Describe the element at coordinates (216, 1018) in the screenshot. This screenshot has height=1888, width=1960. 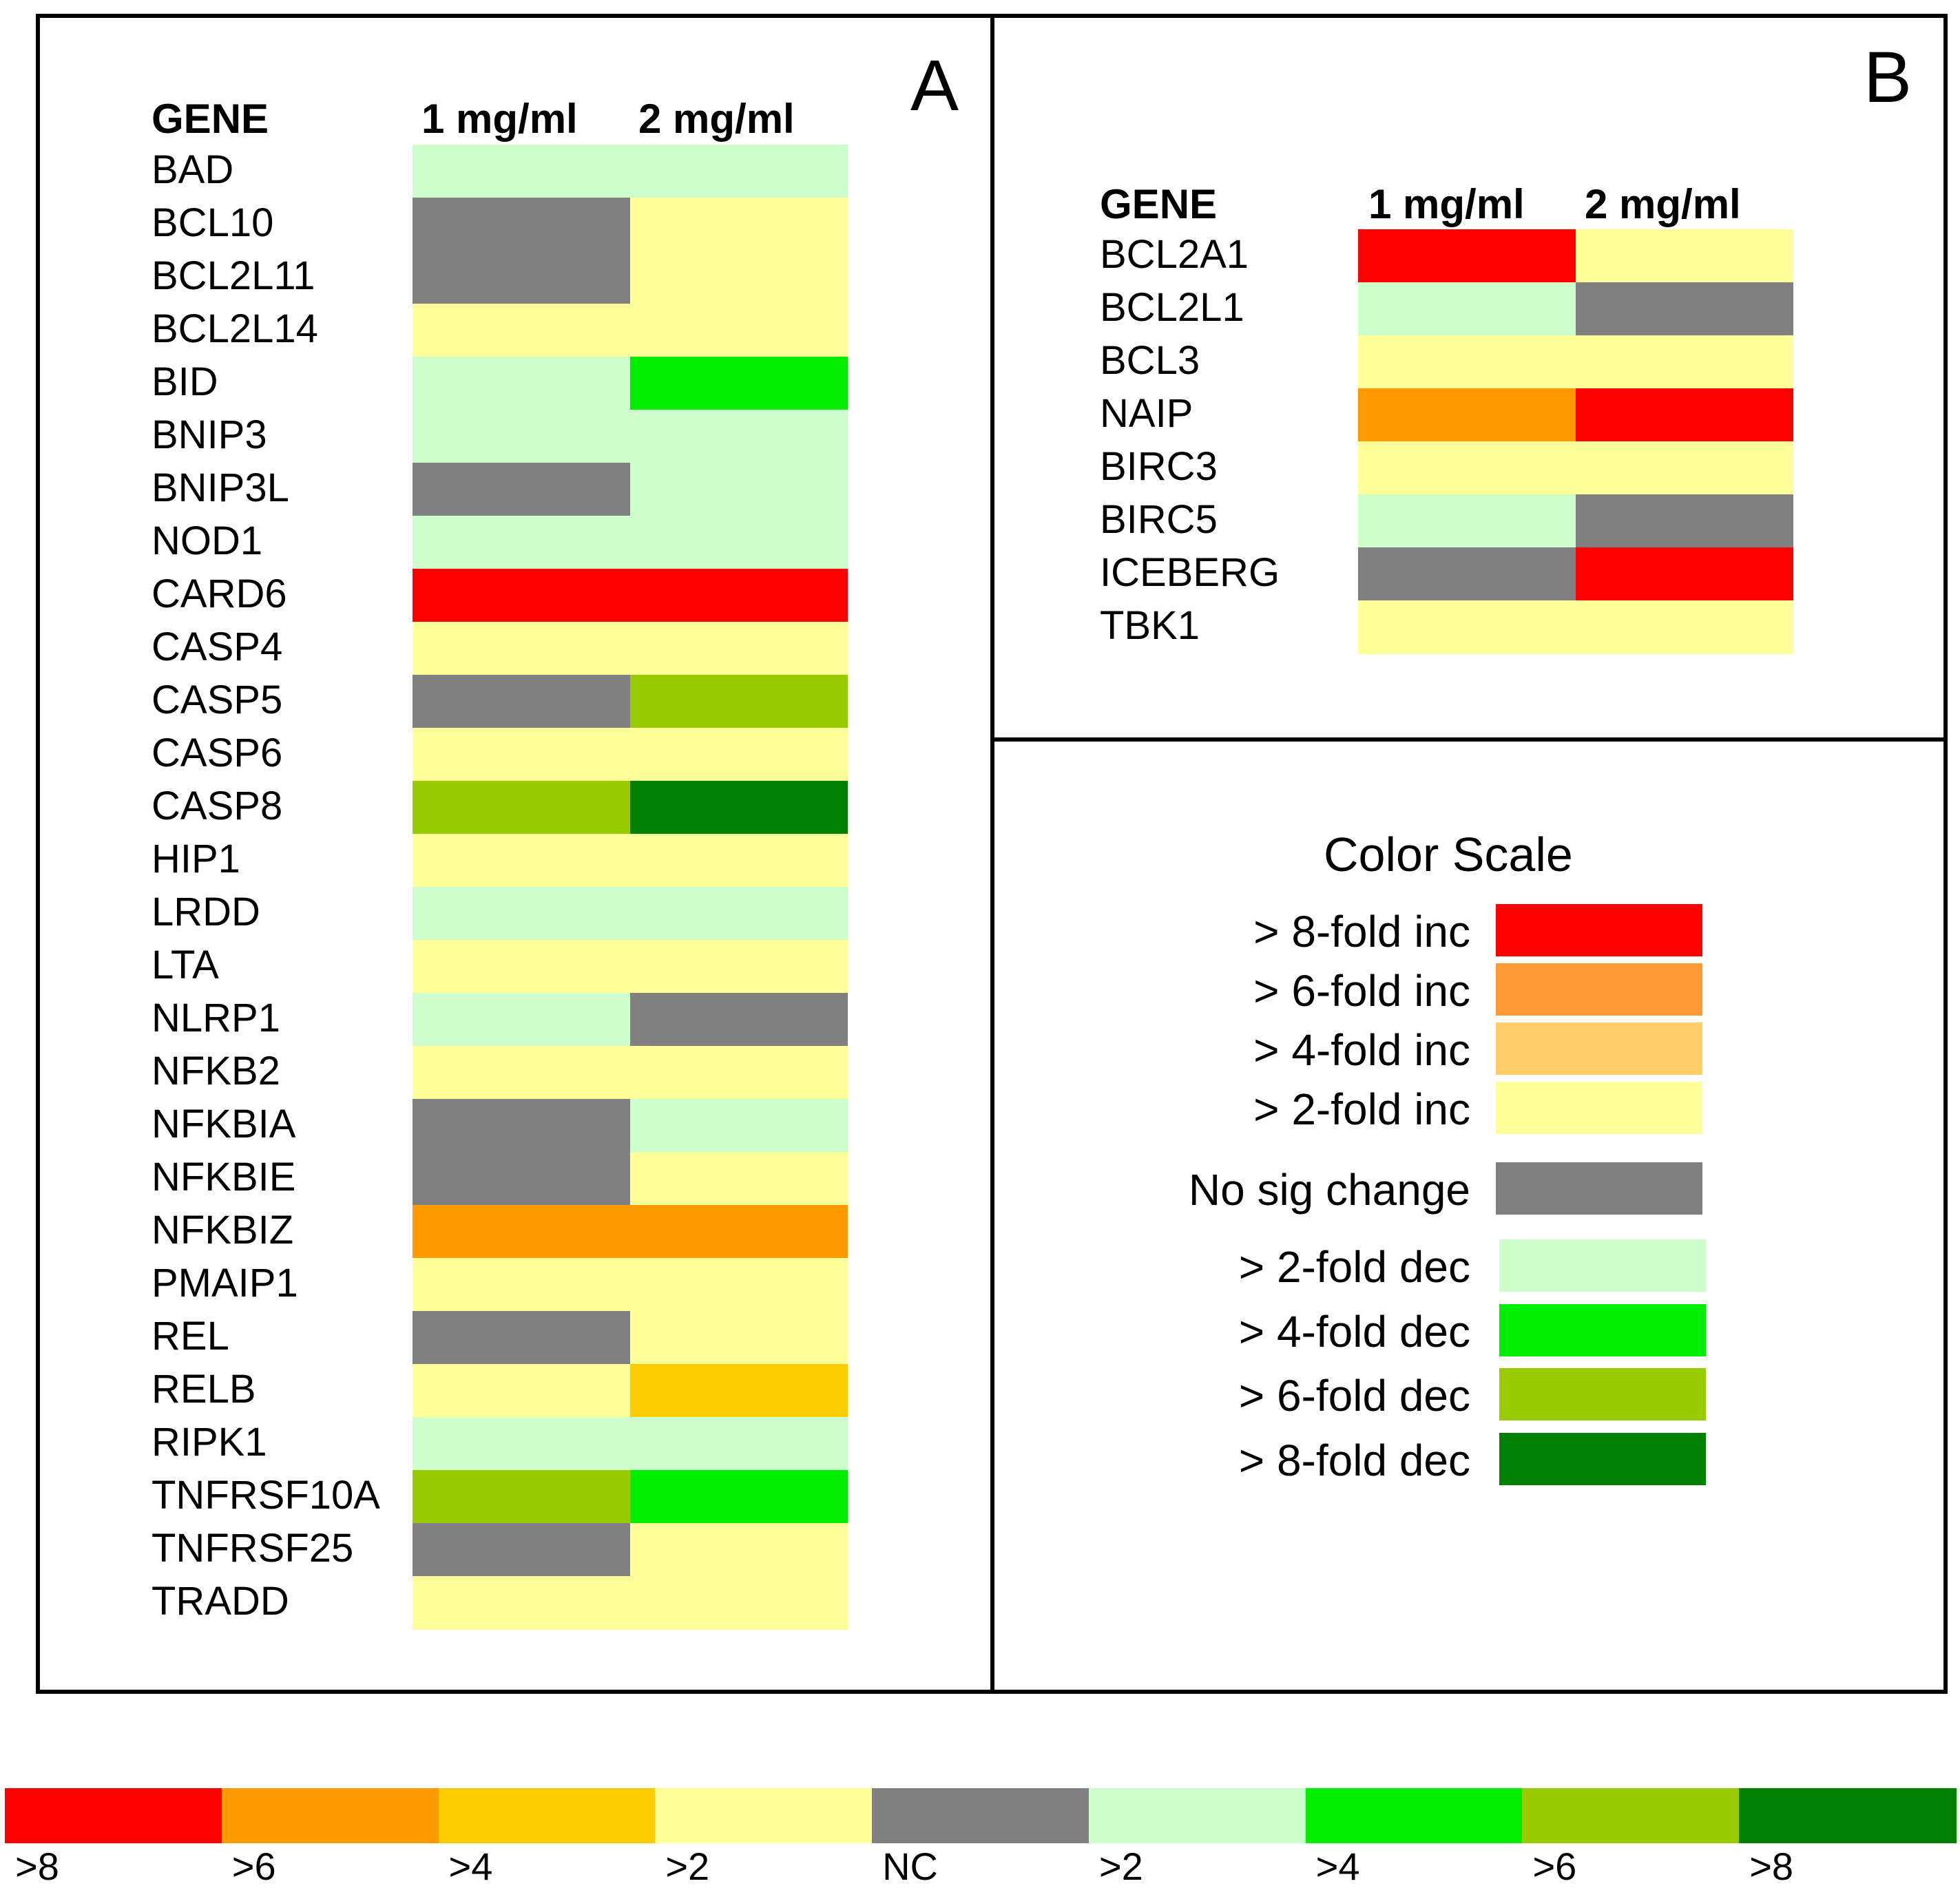
I see `gene-label: NLRP1` at that location.